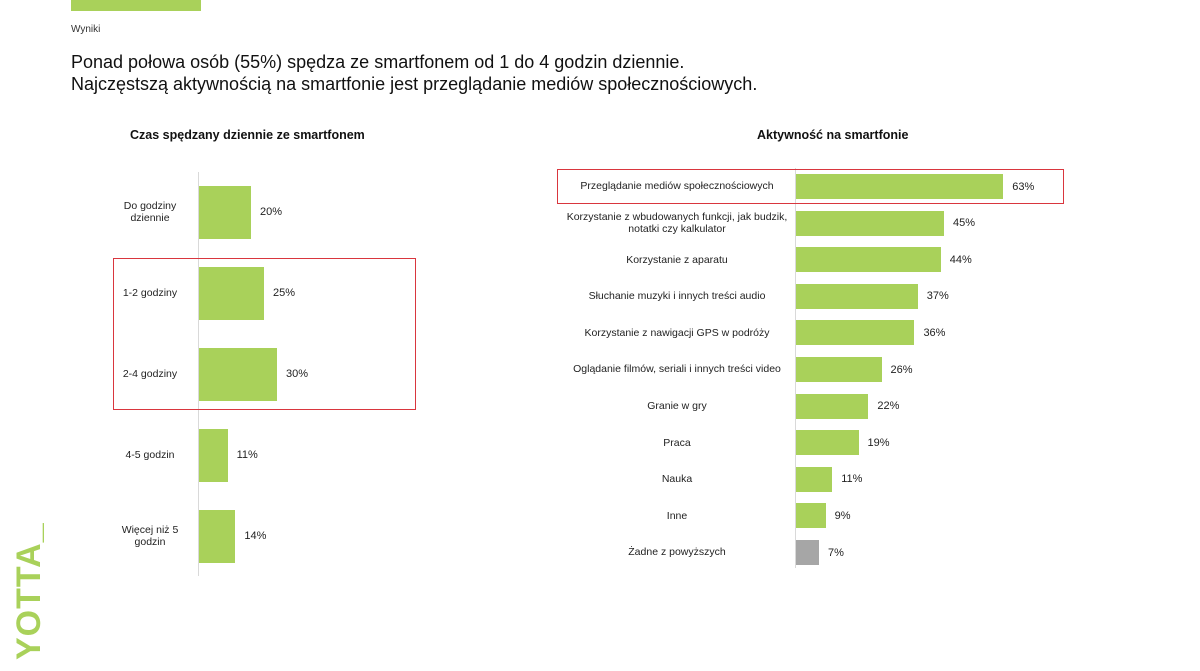  What do you see at coordinates (284, 293) in the screenshot?
I see `data-label: 25%` at bounding box center [284, 293].